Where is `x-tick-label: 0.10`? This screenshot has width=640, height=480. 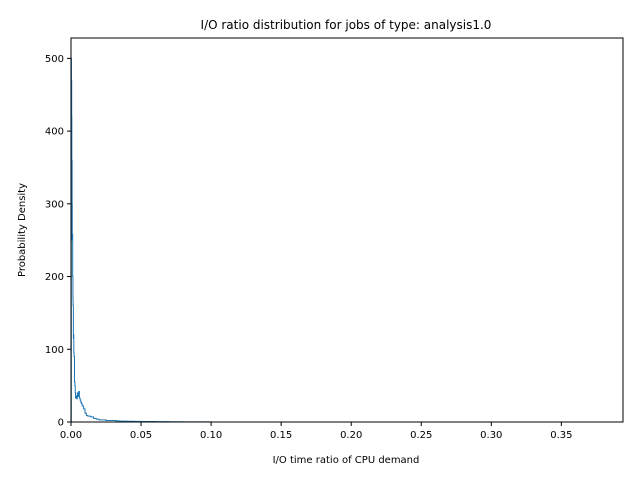 x-tick-label: 0.10 is located at coordinates (211, 435).